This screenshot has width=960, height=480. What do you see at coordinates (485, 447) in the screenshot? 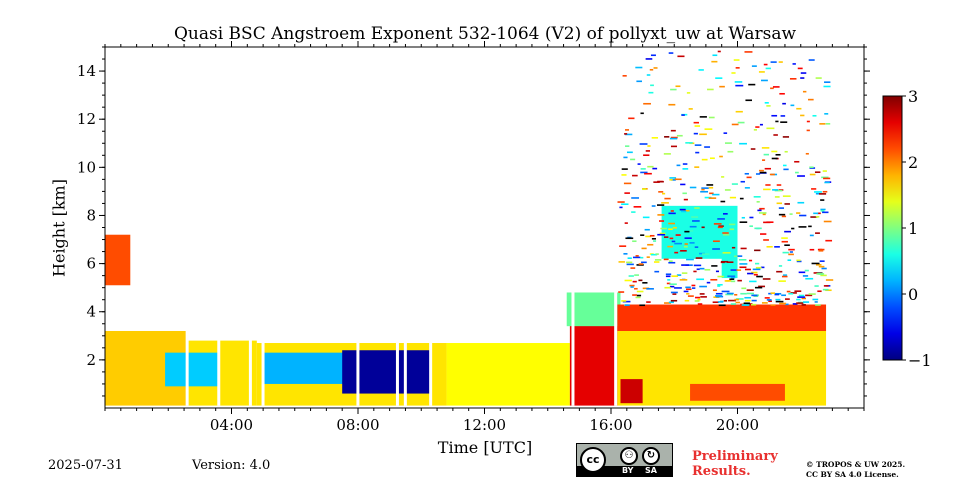
I see `x-axis-label: Time [UTC]` at bounding box center [485, 447].